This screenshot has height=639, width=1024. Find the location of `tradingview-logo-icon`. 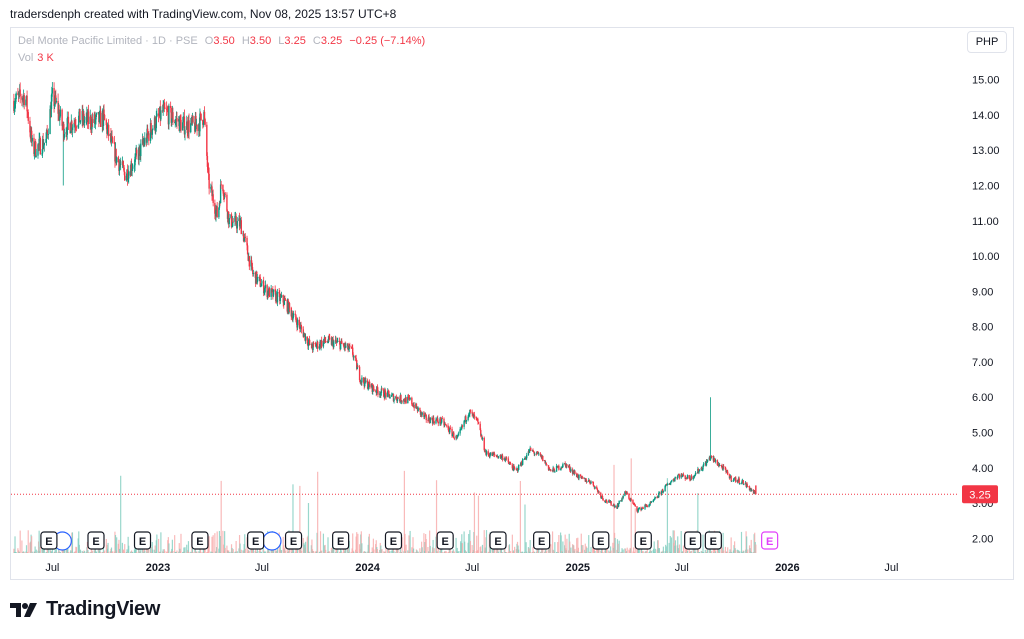

tradingview-logo-icon is located at coordinates (23, 609).